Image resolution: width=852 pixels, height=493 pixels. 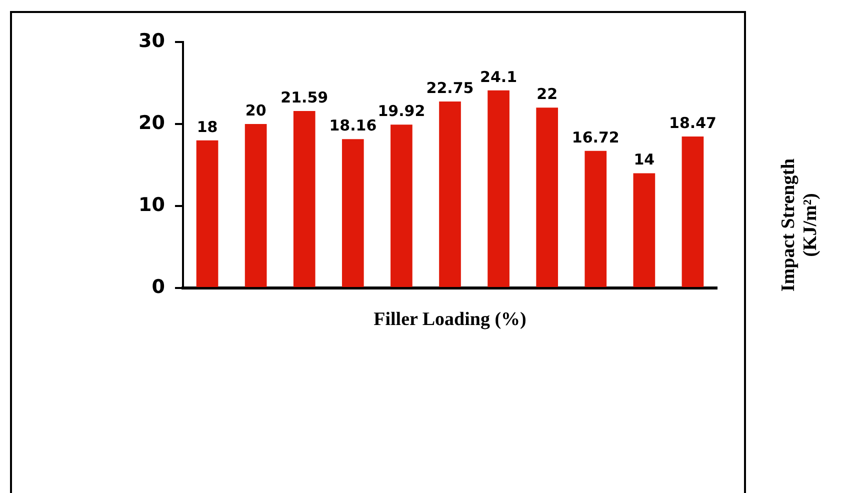 What do you see at coordinates (692, 123) in the screenshot?
I see `data-label: 18.47` at bounding box center [692, 123].